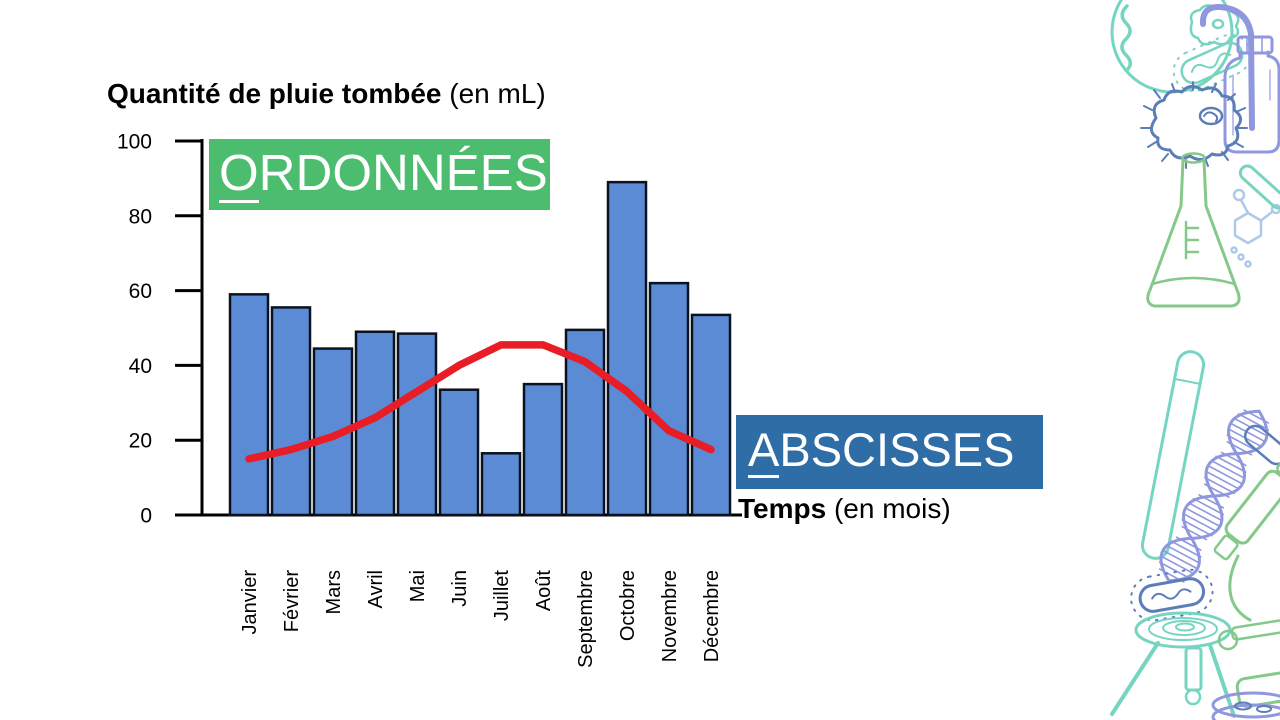  Describe the element at coordinates (140, 441) in the screenshot. I see `y-tick-label: 20` at that location.